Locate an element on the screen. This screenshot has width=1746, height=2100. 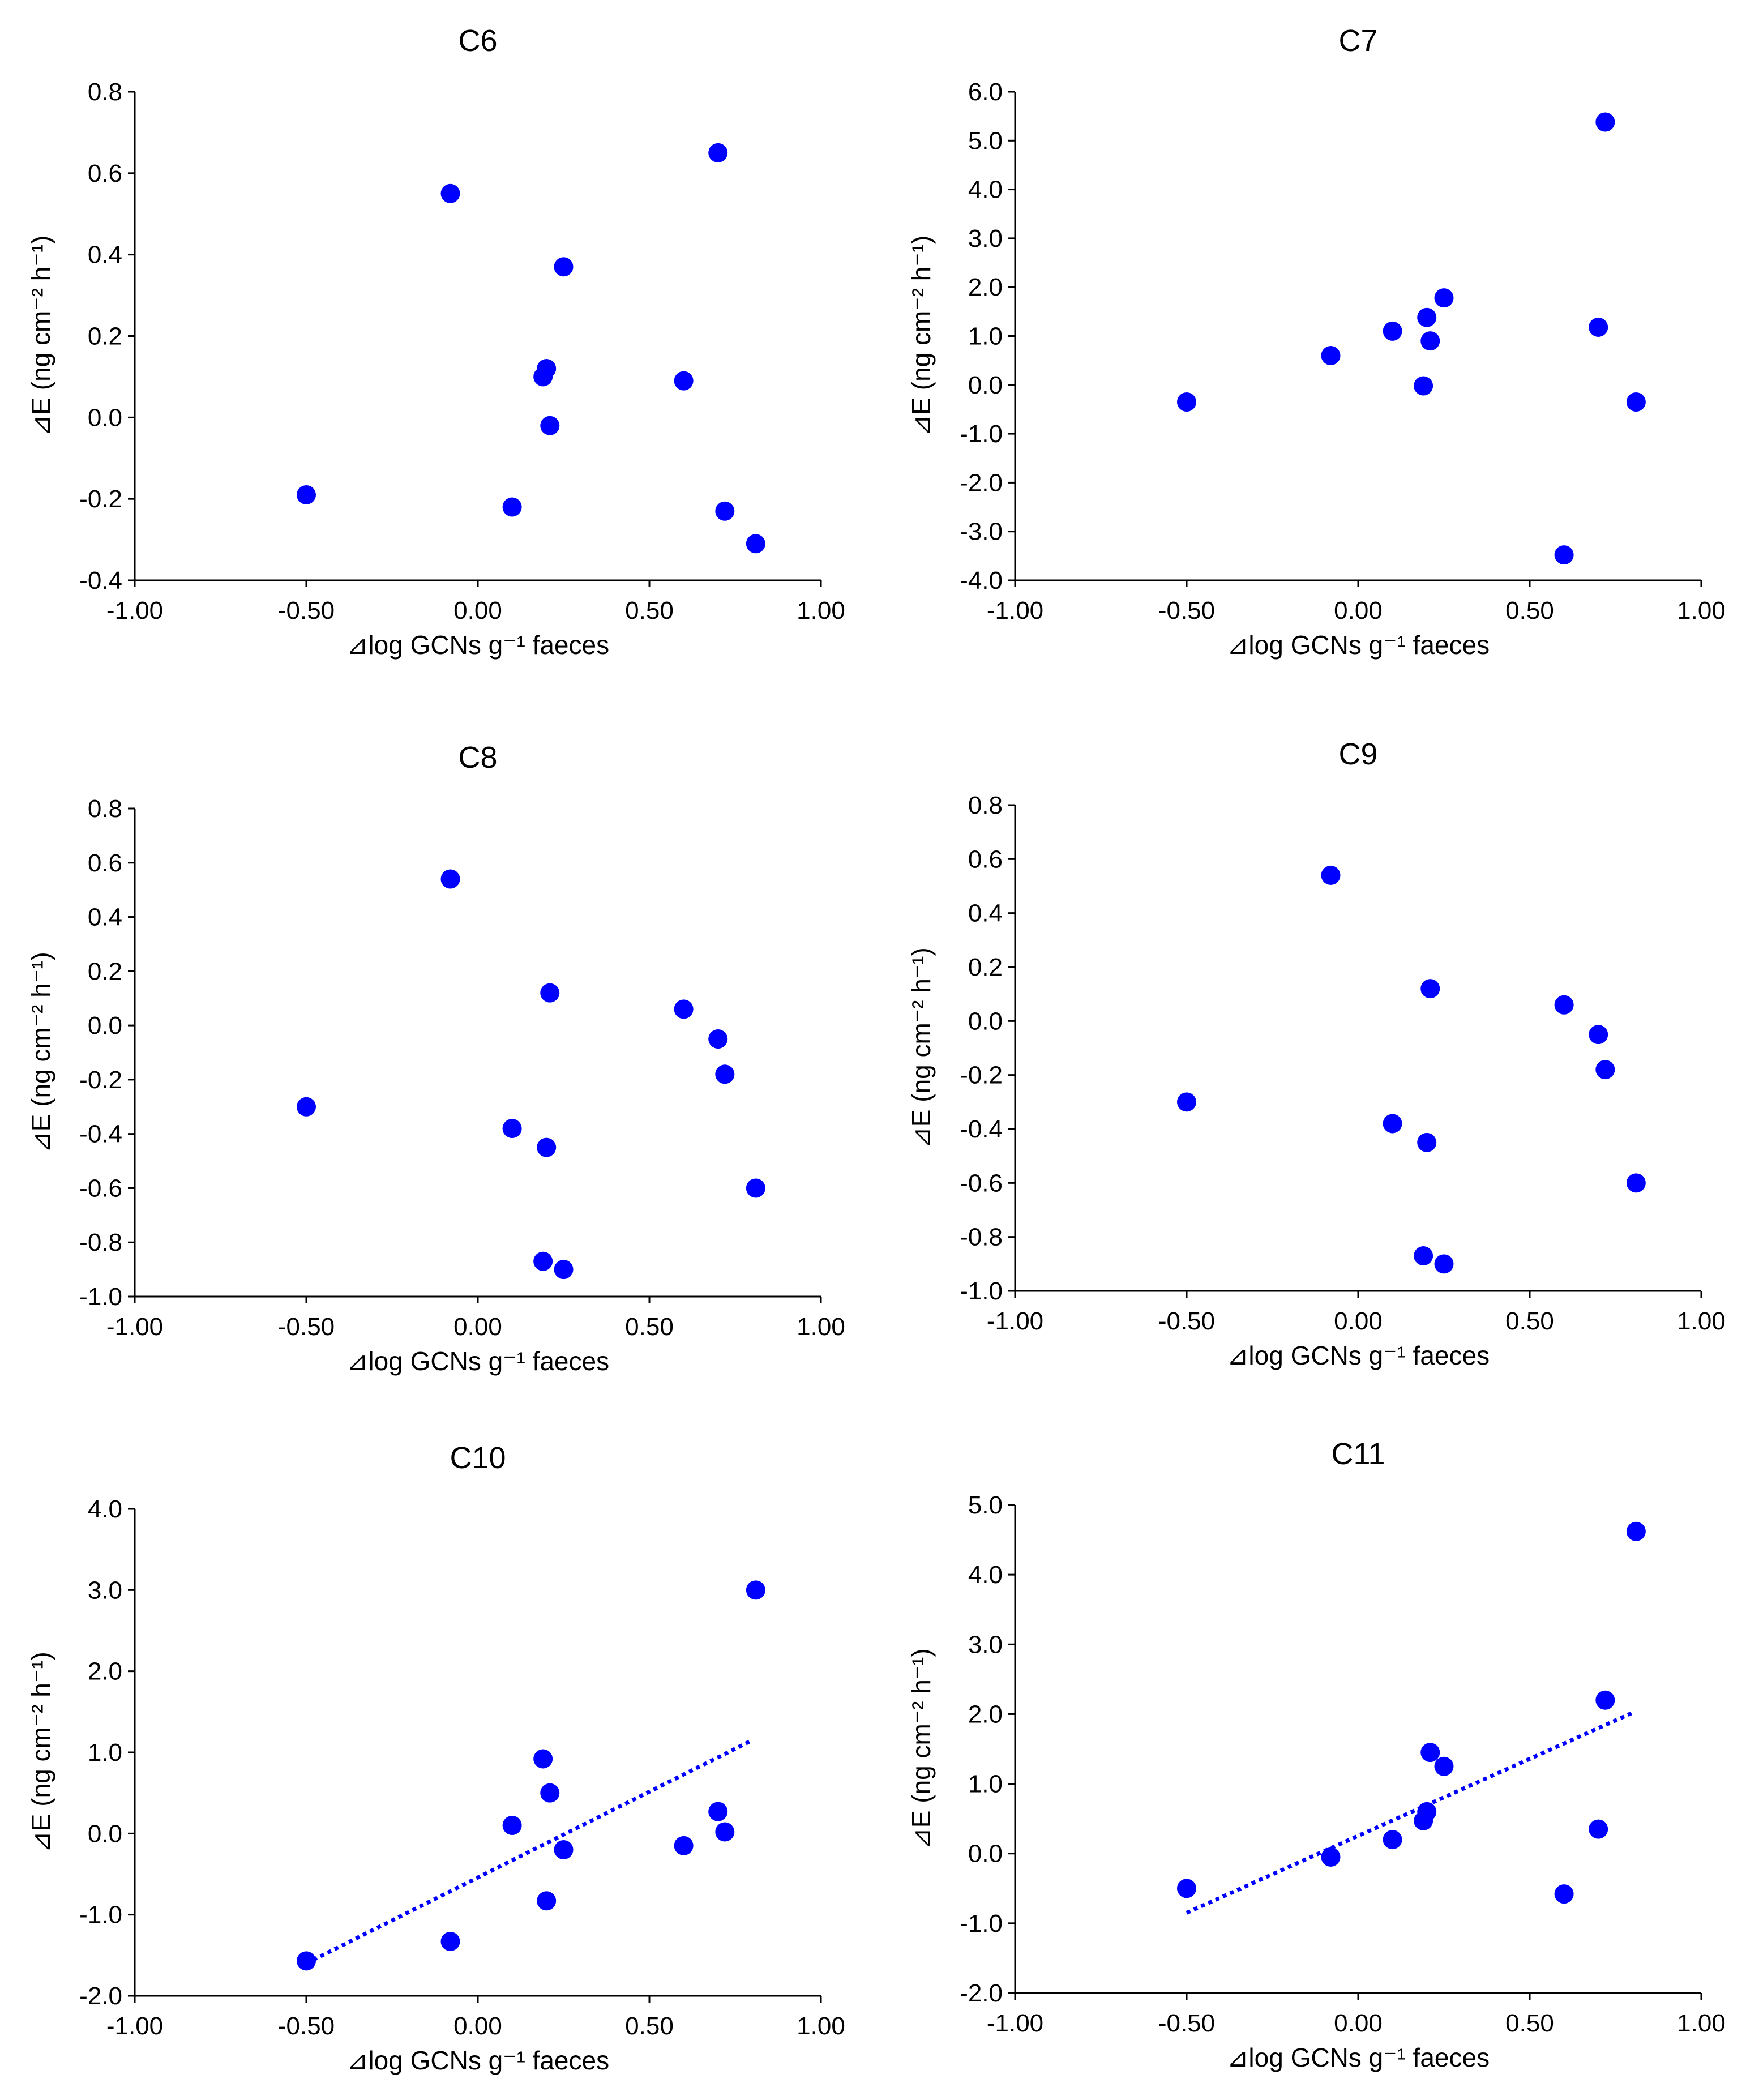
y-tick-label: -2.0 is located at coordinates (981, 483).